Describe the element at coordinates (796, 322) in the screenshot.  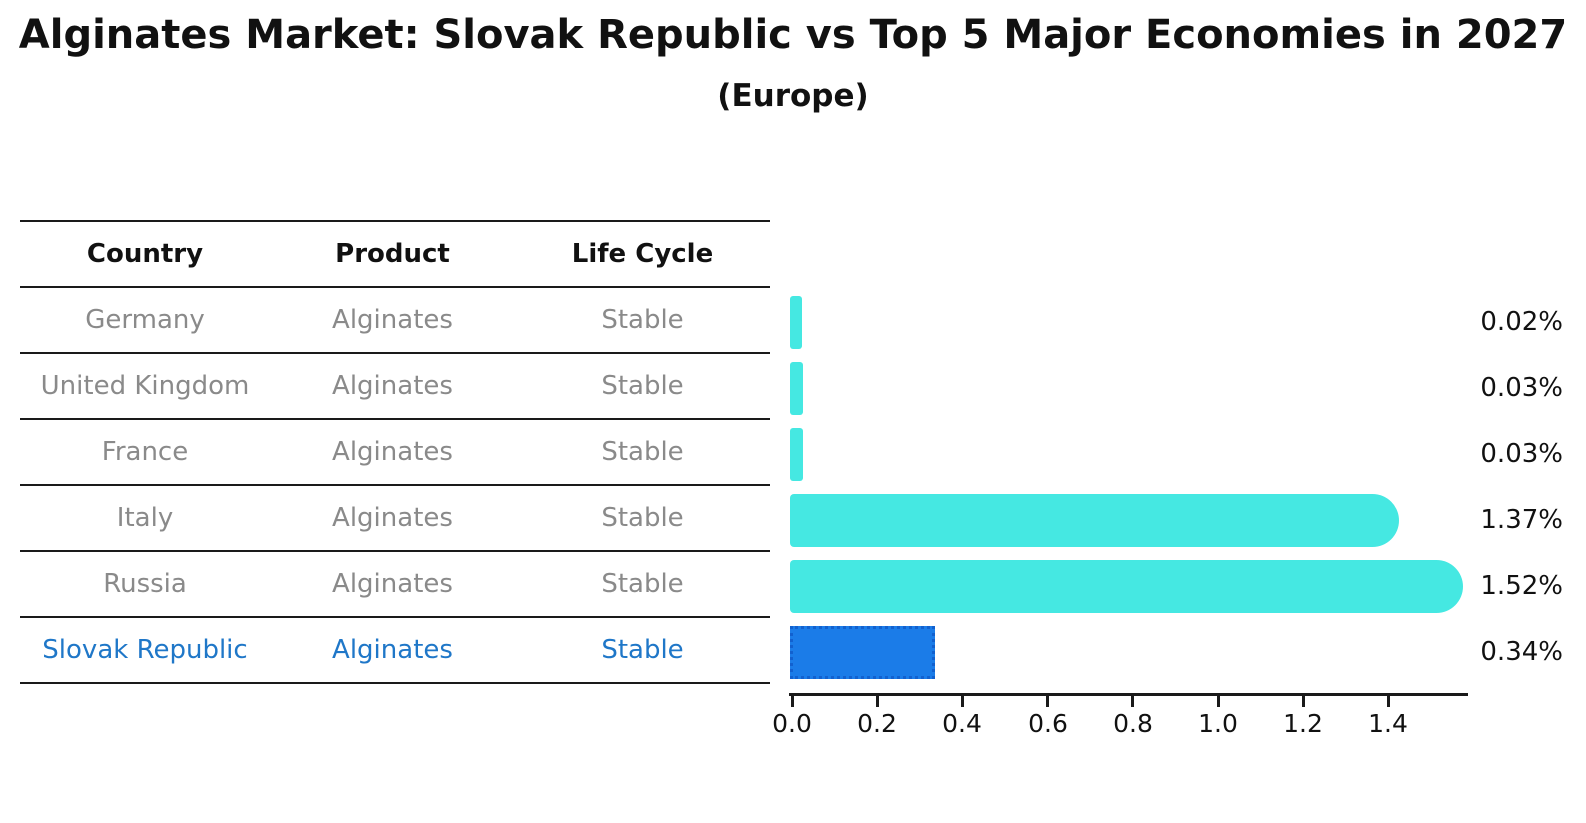
I see `bar-germany` at that location.